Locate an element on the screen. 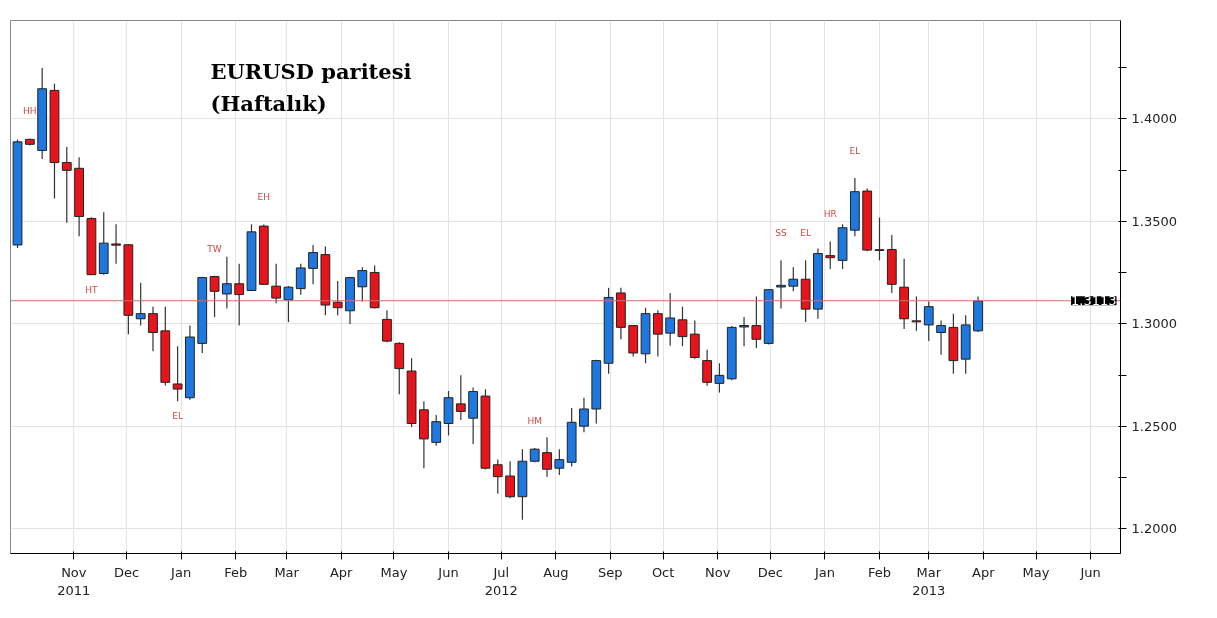 The image size is (1217, 618). x-tick-label: Oct is located at coordinates (663, 572).